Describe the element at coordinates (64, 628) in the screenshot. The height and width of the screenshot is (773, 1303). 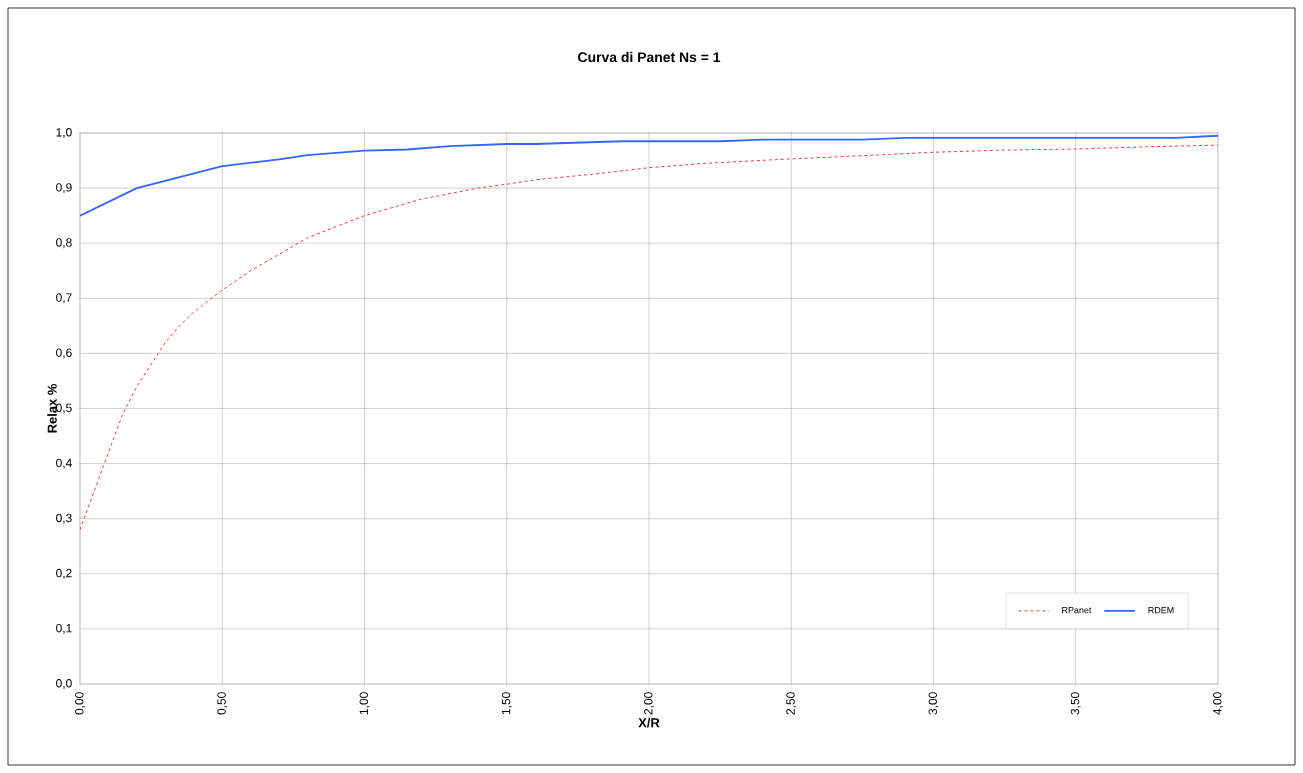
I see `y-tick-label: 0,1` at that location.